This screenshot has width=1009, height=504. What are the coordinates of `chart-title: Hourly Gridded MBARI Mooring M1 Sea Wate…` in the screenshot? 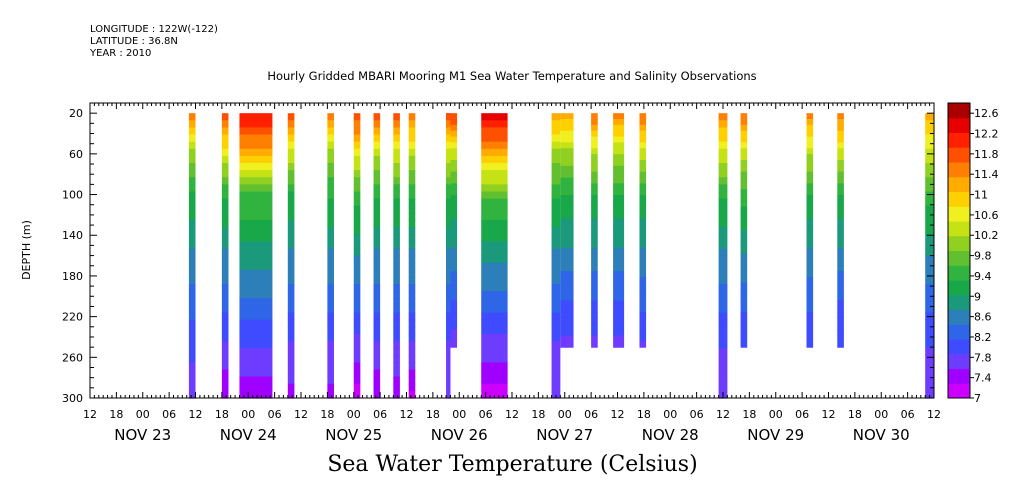 It's located at (512, 76).